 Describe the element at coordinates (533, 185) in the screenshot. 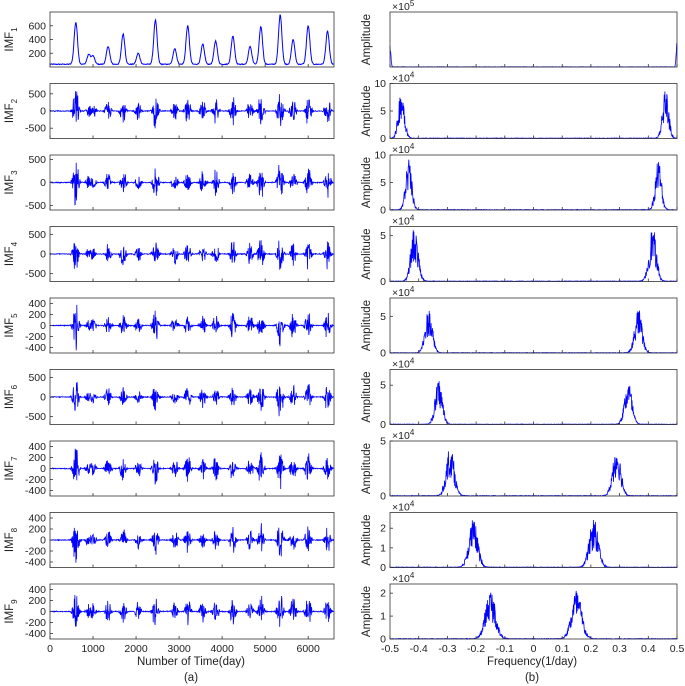

I see `spectrum-3-series` at that location.